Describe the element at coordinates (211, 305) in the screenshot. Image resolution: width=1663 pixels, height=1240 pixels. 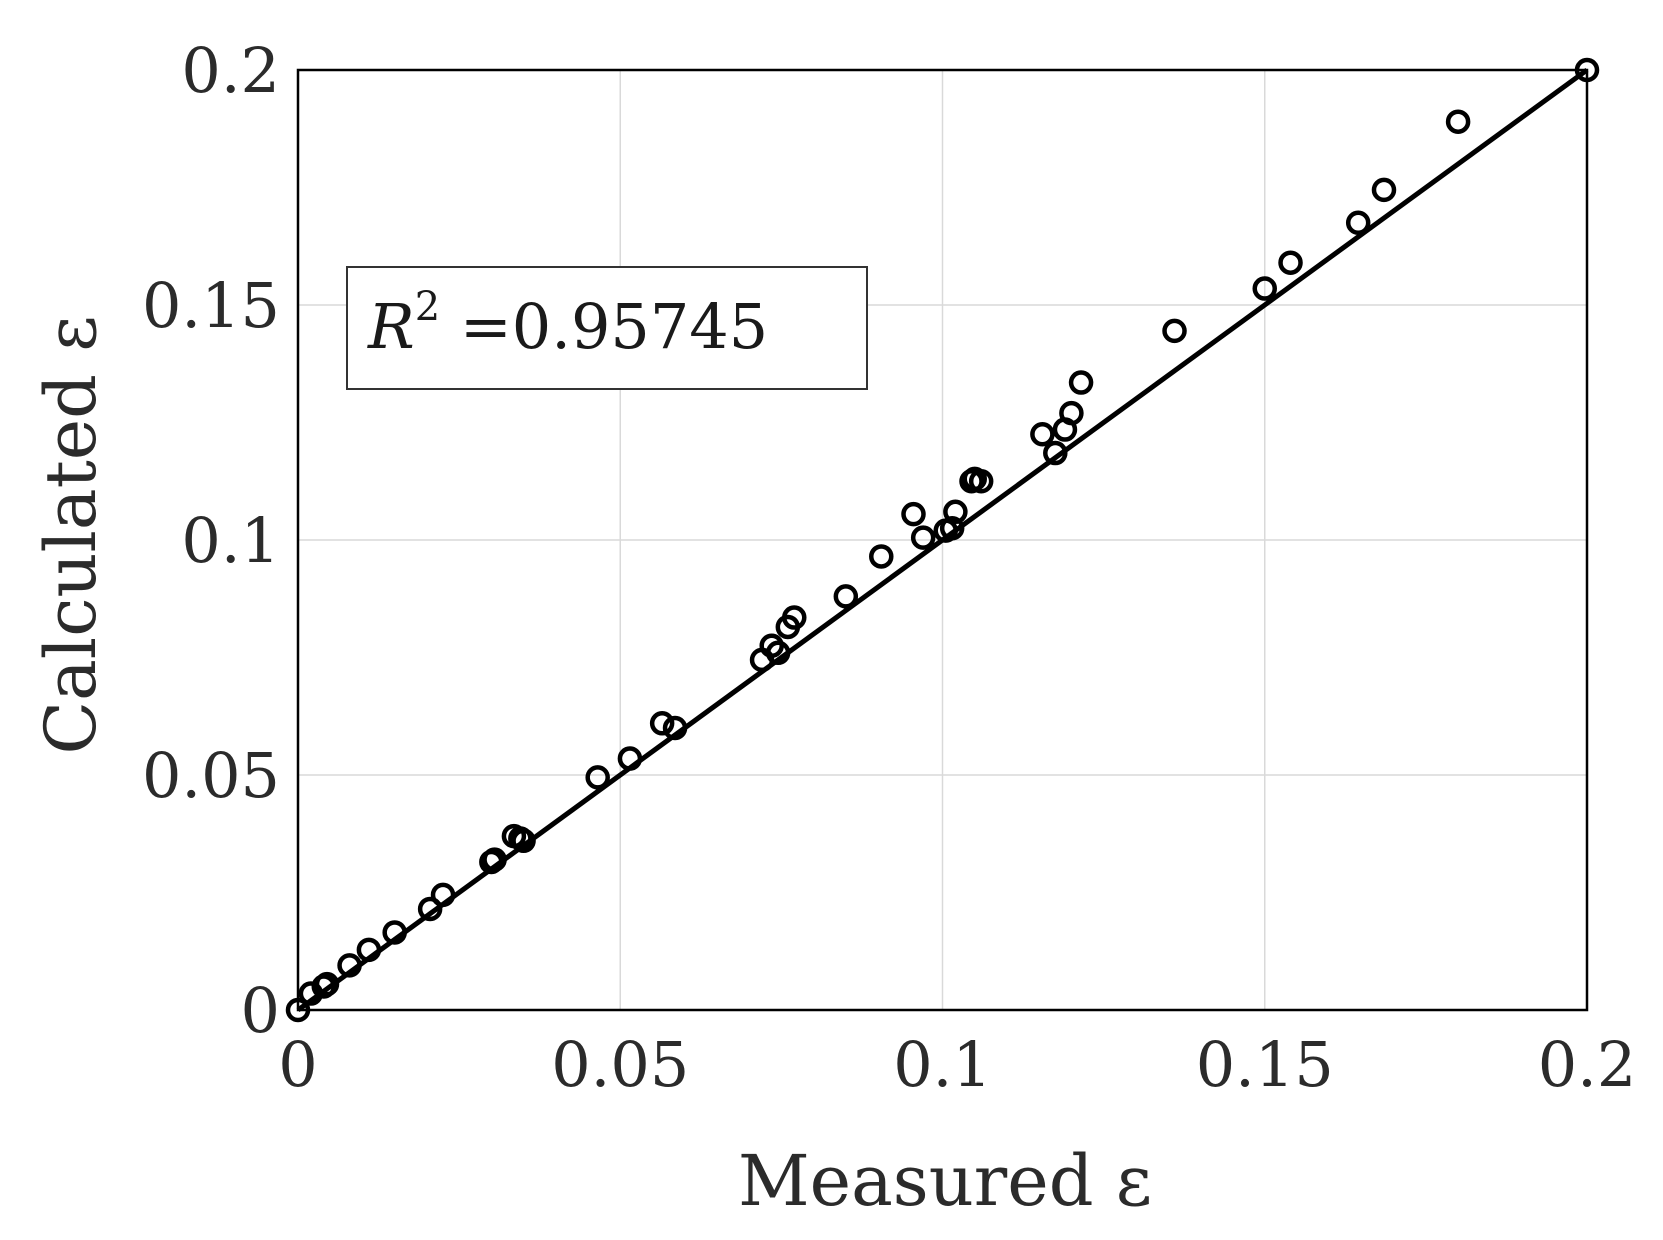
I see `y-tick-label: 0.15` at that location.